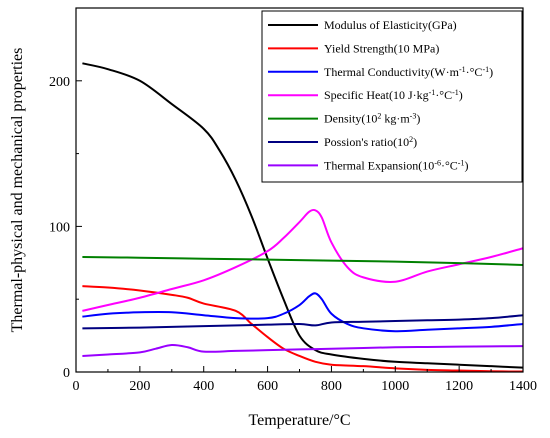 The width and height of the screenshot is (550, 438). Describe the element at coordinates (376, 95) in the screenshot. I see `legend-text-part: Specific Heat(10 J·kg` at that location.